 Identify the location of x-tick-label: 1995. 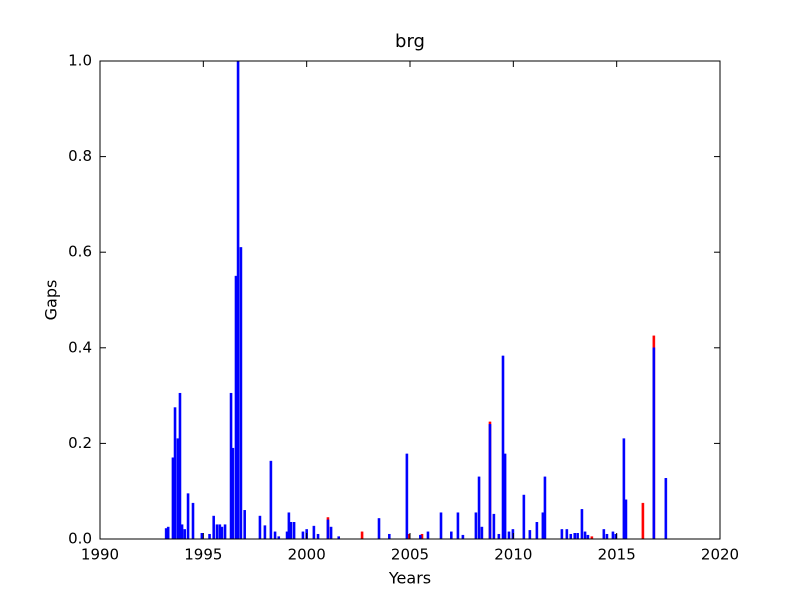
(203, 555).